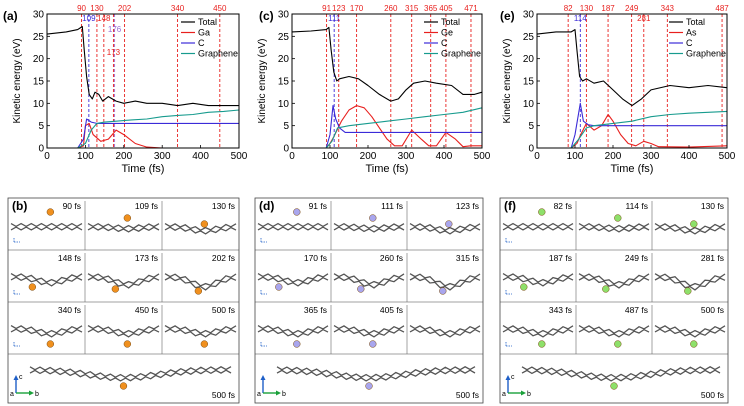 The image size is (744, 406). What do you see at coordinates (450, 22) in the screenshot?
I see `legend-label-total: Total` at bounding box center [450, 22].